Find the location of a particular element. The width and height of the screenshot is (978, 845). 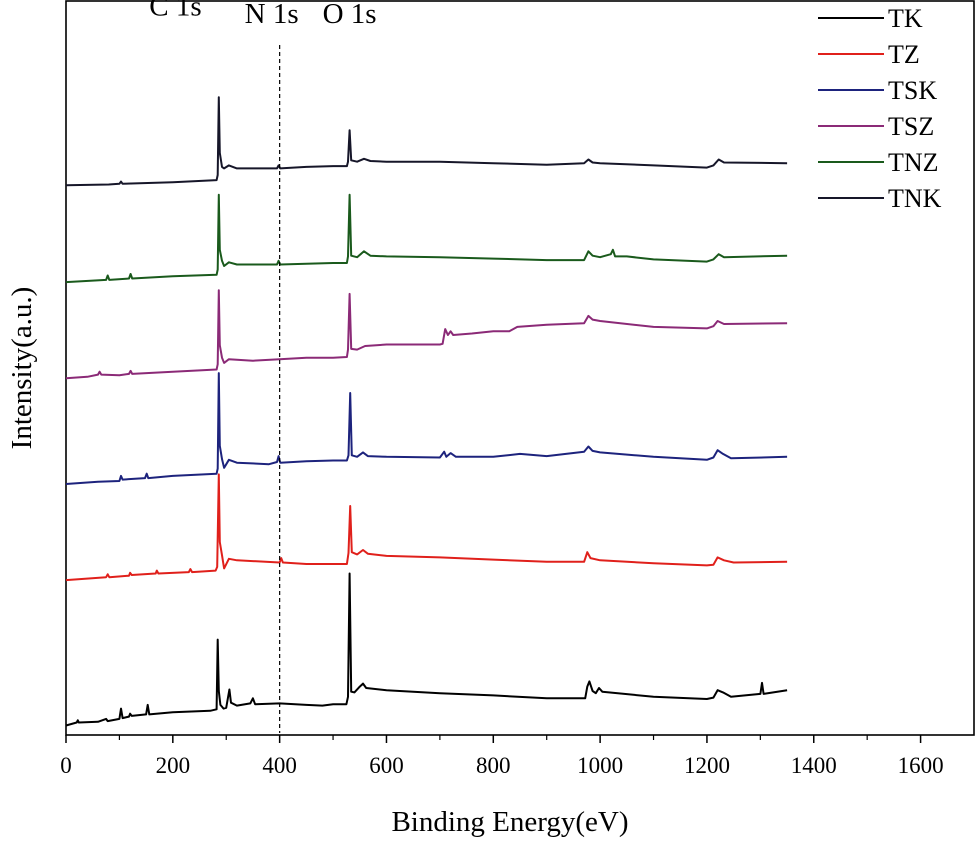

x-tick-label: 1000 is located at coordinates (600, 765).